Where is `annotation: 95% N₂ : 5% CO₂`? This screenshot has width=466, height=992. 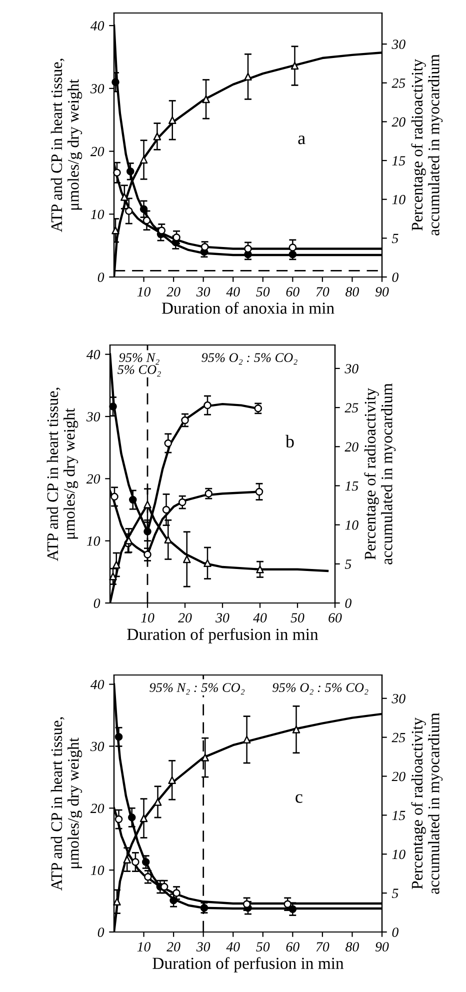
annotation: 95% N₂ : 5% CO₂ is located at coordinates (197, 689).